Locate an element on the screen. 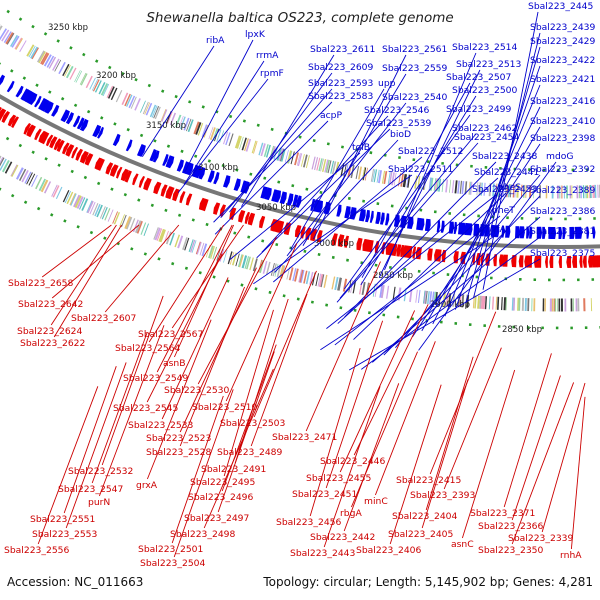 The height and width of the screenshot is (600, 600). gene-label-bottom: Sbal223_2501 is located at coordinates (170, 549).